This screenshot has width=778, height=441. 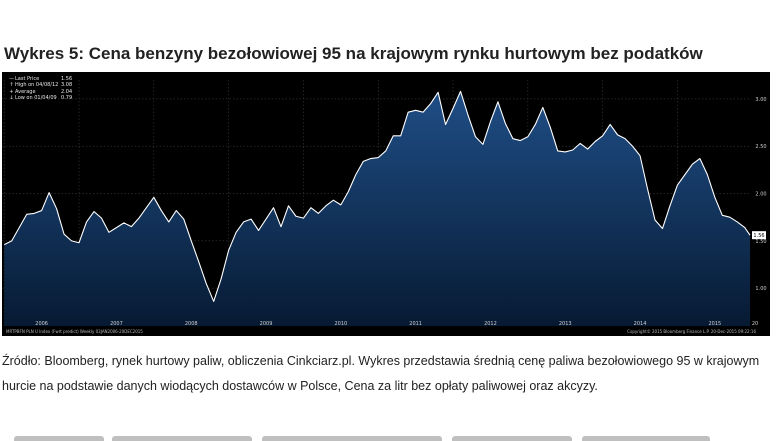 What do you see at coordinates (755, 324) in the screenshot?
I see `x-tick-label: 20` at bounding box center [755, 324].